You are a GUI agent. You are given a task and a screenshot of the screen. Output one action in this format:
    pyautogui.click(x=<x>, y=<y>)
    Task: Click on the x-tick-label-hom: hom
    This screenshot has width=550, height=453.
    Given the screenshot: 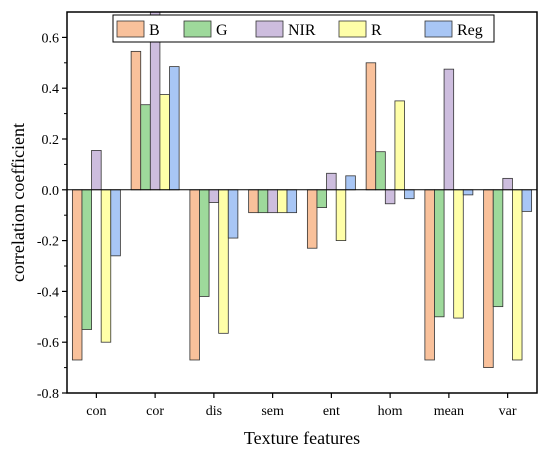 What is the action you would take?
    pyautogui.click(x=390, y=411)
    